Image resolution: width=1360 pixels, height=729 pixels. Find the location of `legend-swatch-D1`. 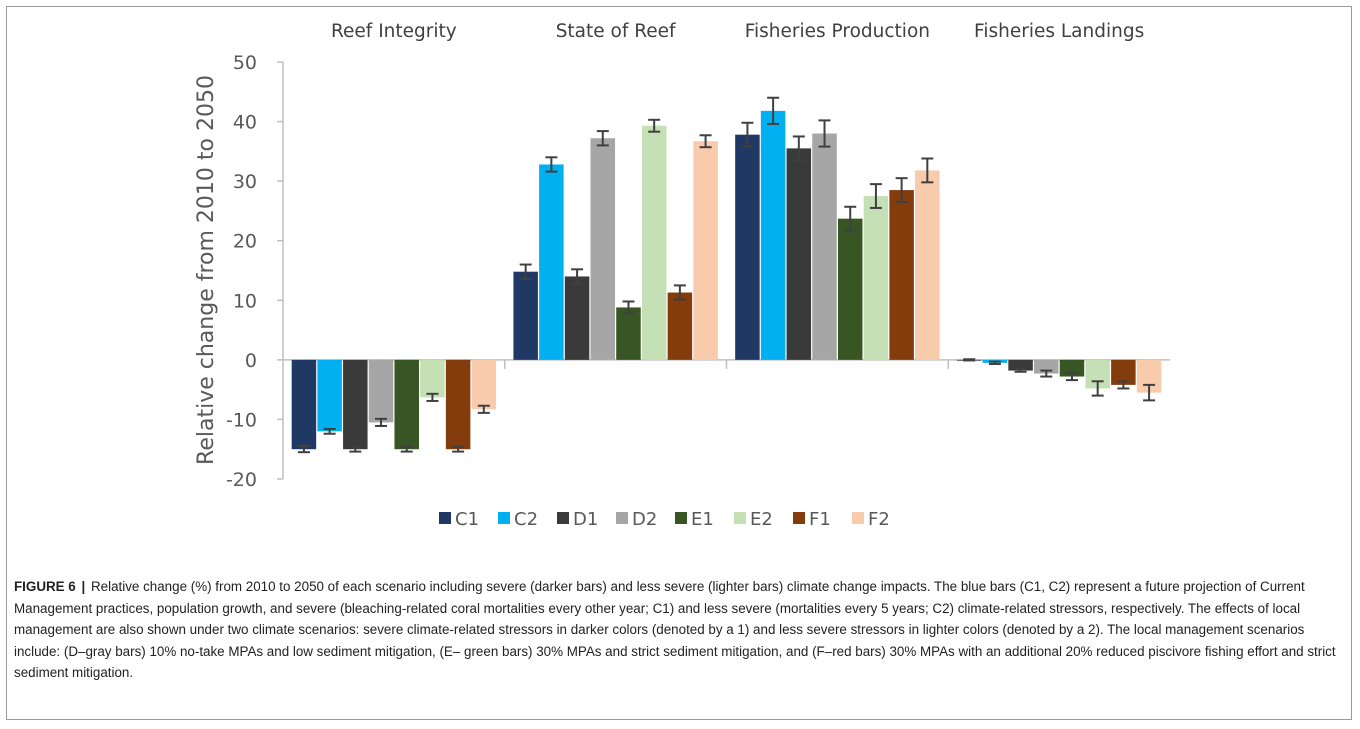

legend-swatch-D1 is located at coordinates (563, 518).